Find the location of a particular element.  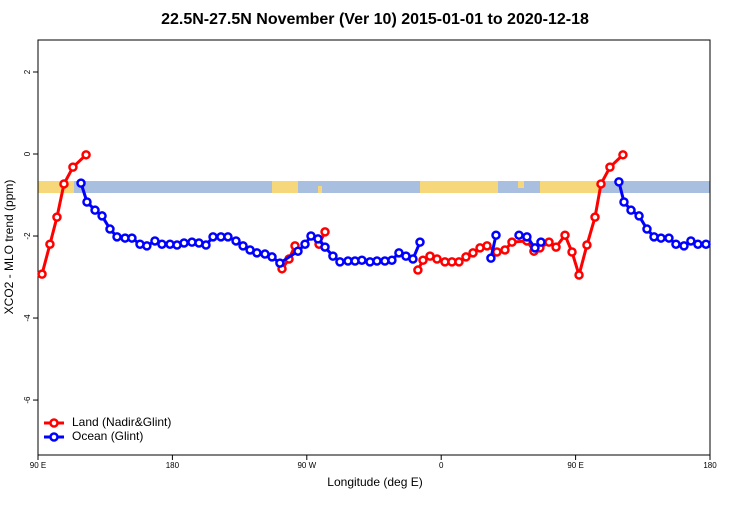

y-tick-label: -4 is located at coordinates (27, 318).